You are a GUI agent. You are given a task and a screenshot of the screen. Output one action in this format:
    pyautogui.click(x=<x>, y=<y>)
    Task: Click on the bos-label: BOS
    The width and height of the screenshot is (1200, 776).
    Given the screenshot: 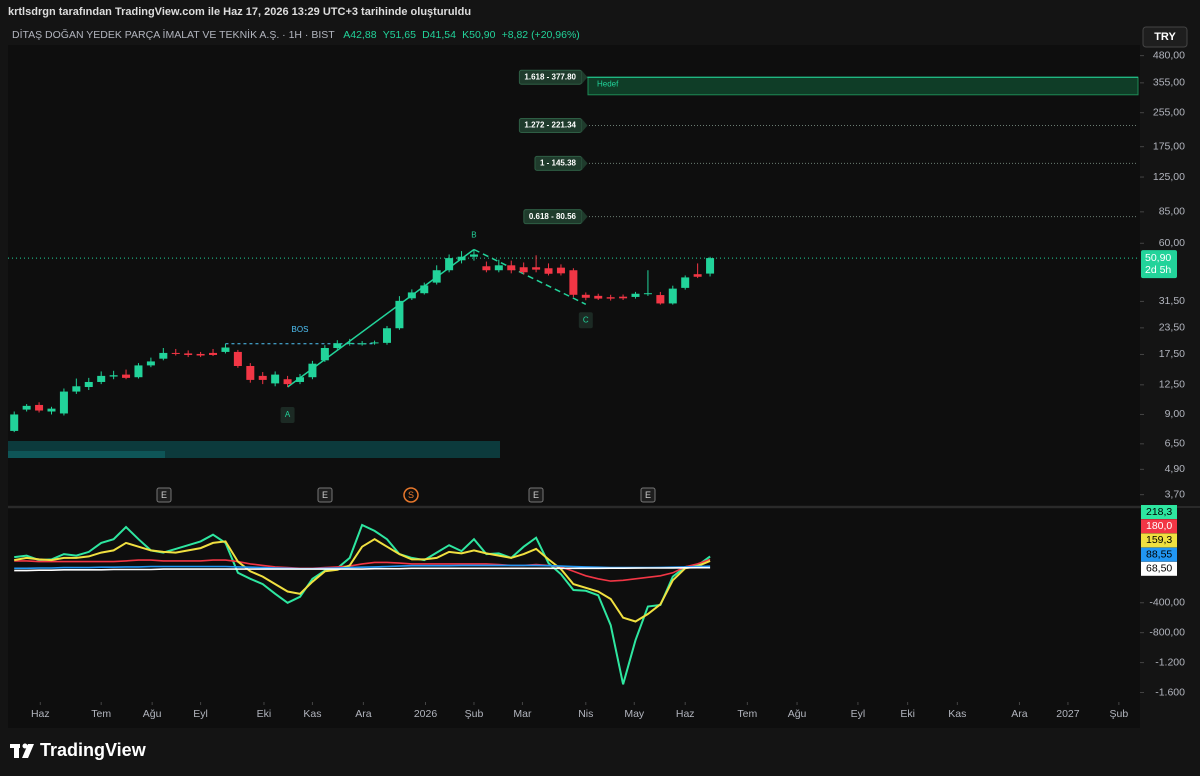 What is the action you would take?
    pyautogui.click(x=300, y=329)
    